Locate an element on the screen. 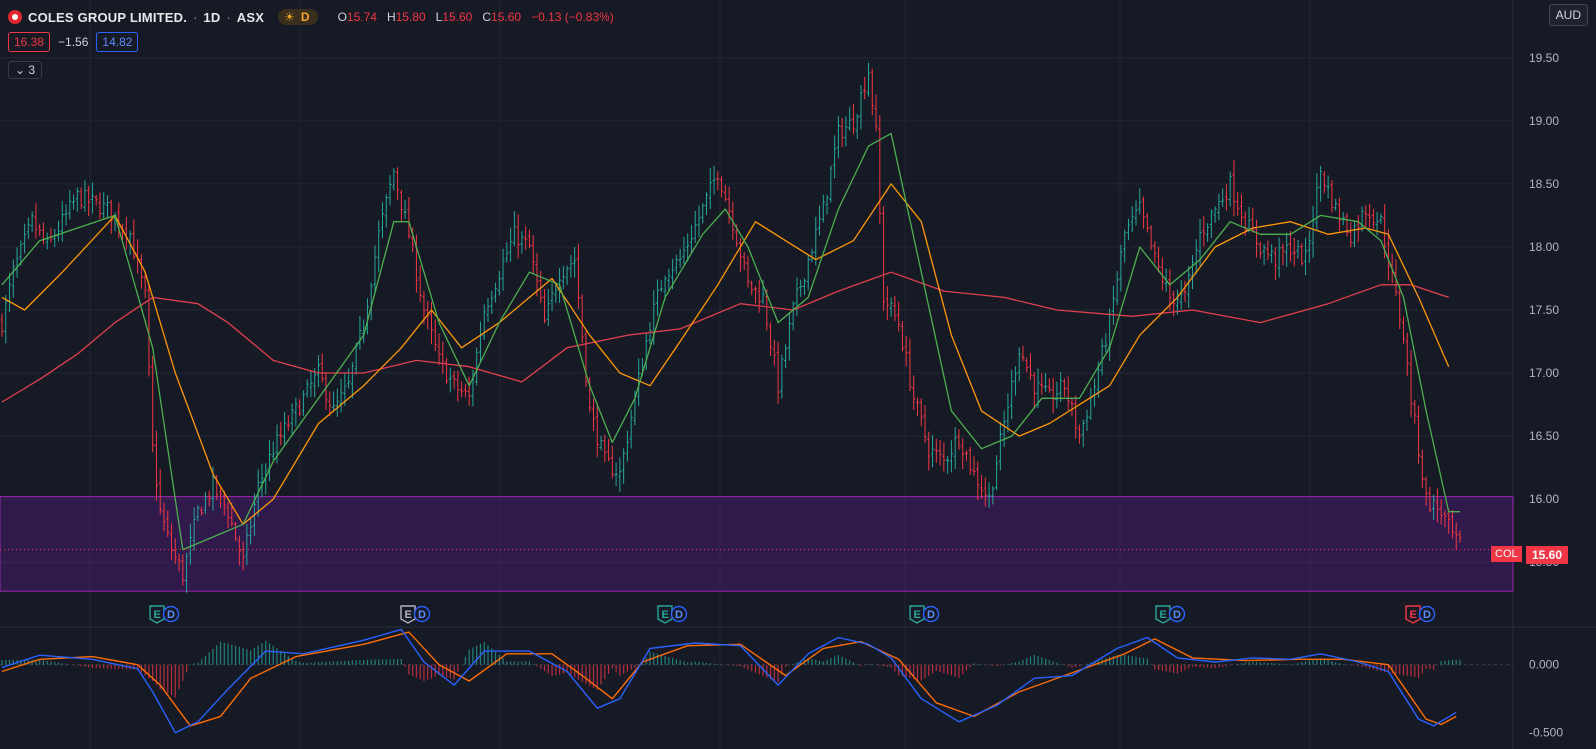 This screenshot has width=1596, height=749. price-axis-label: 17.00 is located at coordinates (1544, 373).